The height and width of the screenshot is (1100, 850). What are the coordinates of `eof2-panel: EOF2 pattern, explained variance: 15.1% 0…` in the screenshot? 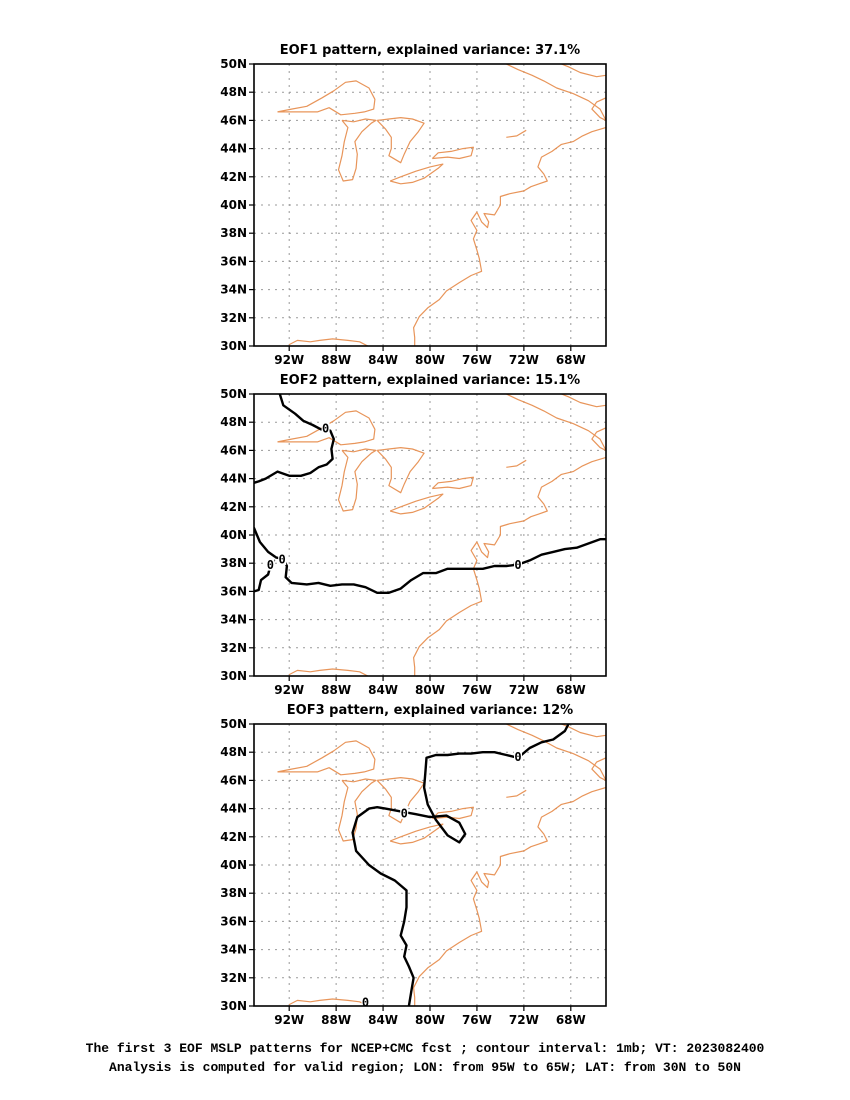 It's located at (413, 535).